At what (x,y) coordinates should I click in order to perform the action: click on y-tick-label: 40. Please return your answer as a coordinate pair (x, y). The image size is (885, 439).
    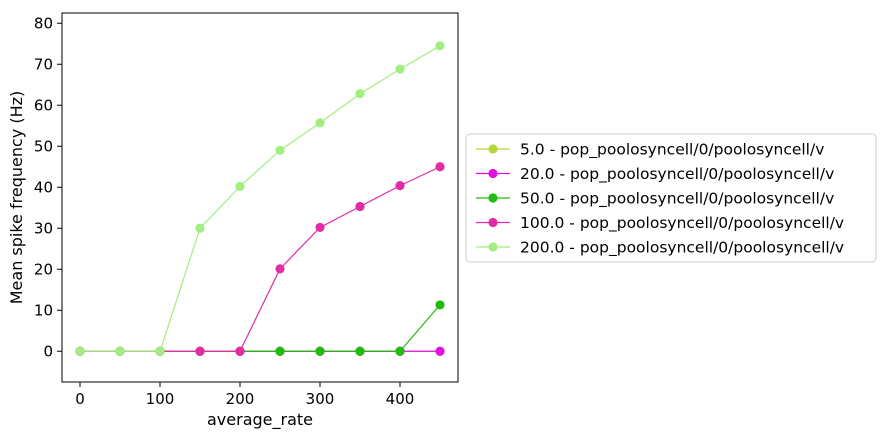
    Looking at the image, I should click on (43, 187).